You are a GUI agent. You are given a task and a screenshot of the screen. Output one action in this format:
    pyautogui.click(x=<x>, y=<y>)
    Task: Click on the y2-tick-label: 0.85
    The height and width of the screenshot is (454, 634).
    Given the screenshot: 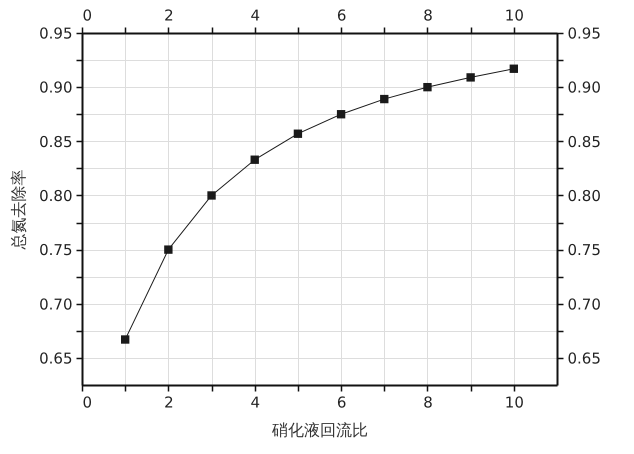 What is the action you would take?
    pyautogui.click(x=584, y=141)
    